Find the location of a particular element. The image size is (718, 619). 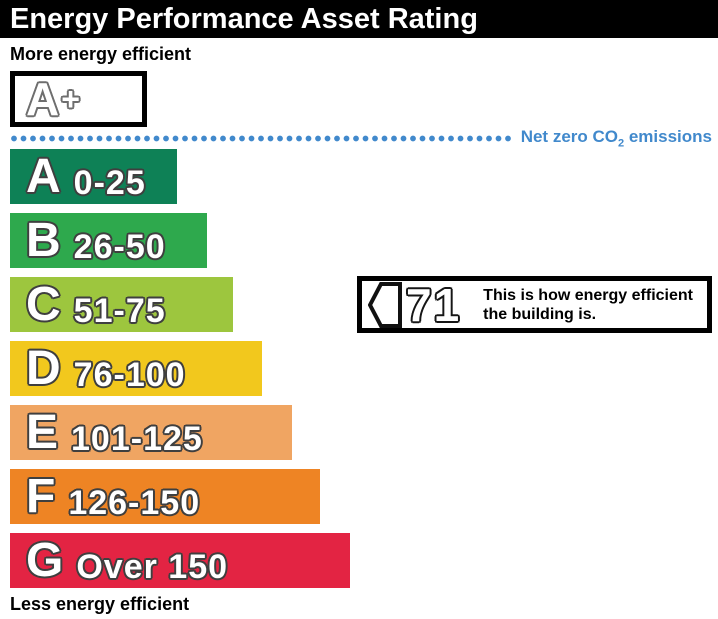

header: Energy Performance Asset Rating is located at coordinates (359, 19).